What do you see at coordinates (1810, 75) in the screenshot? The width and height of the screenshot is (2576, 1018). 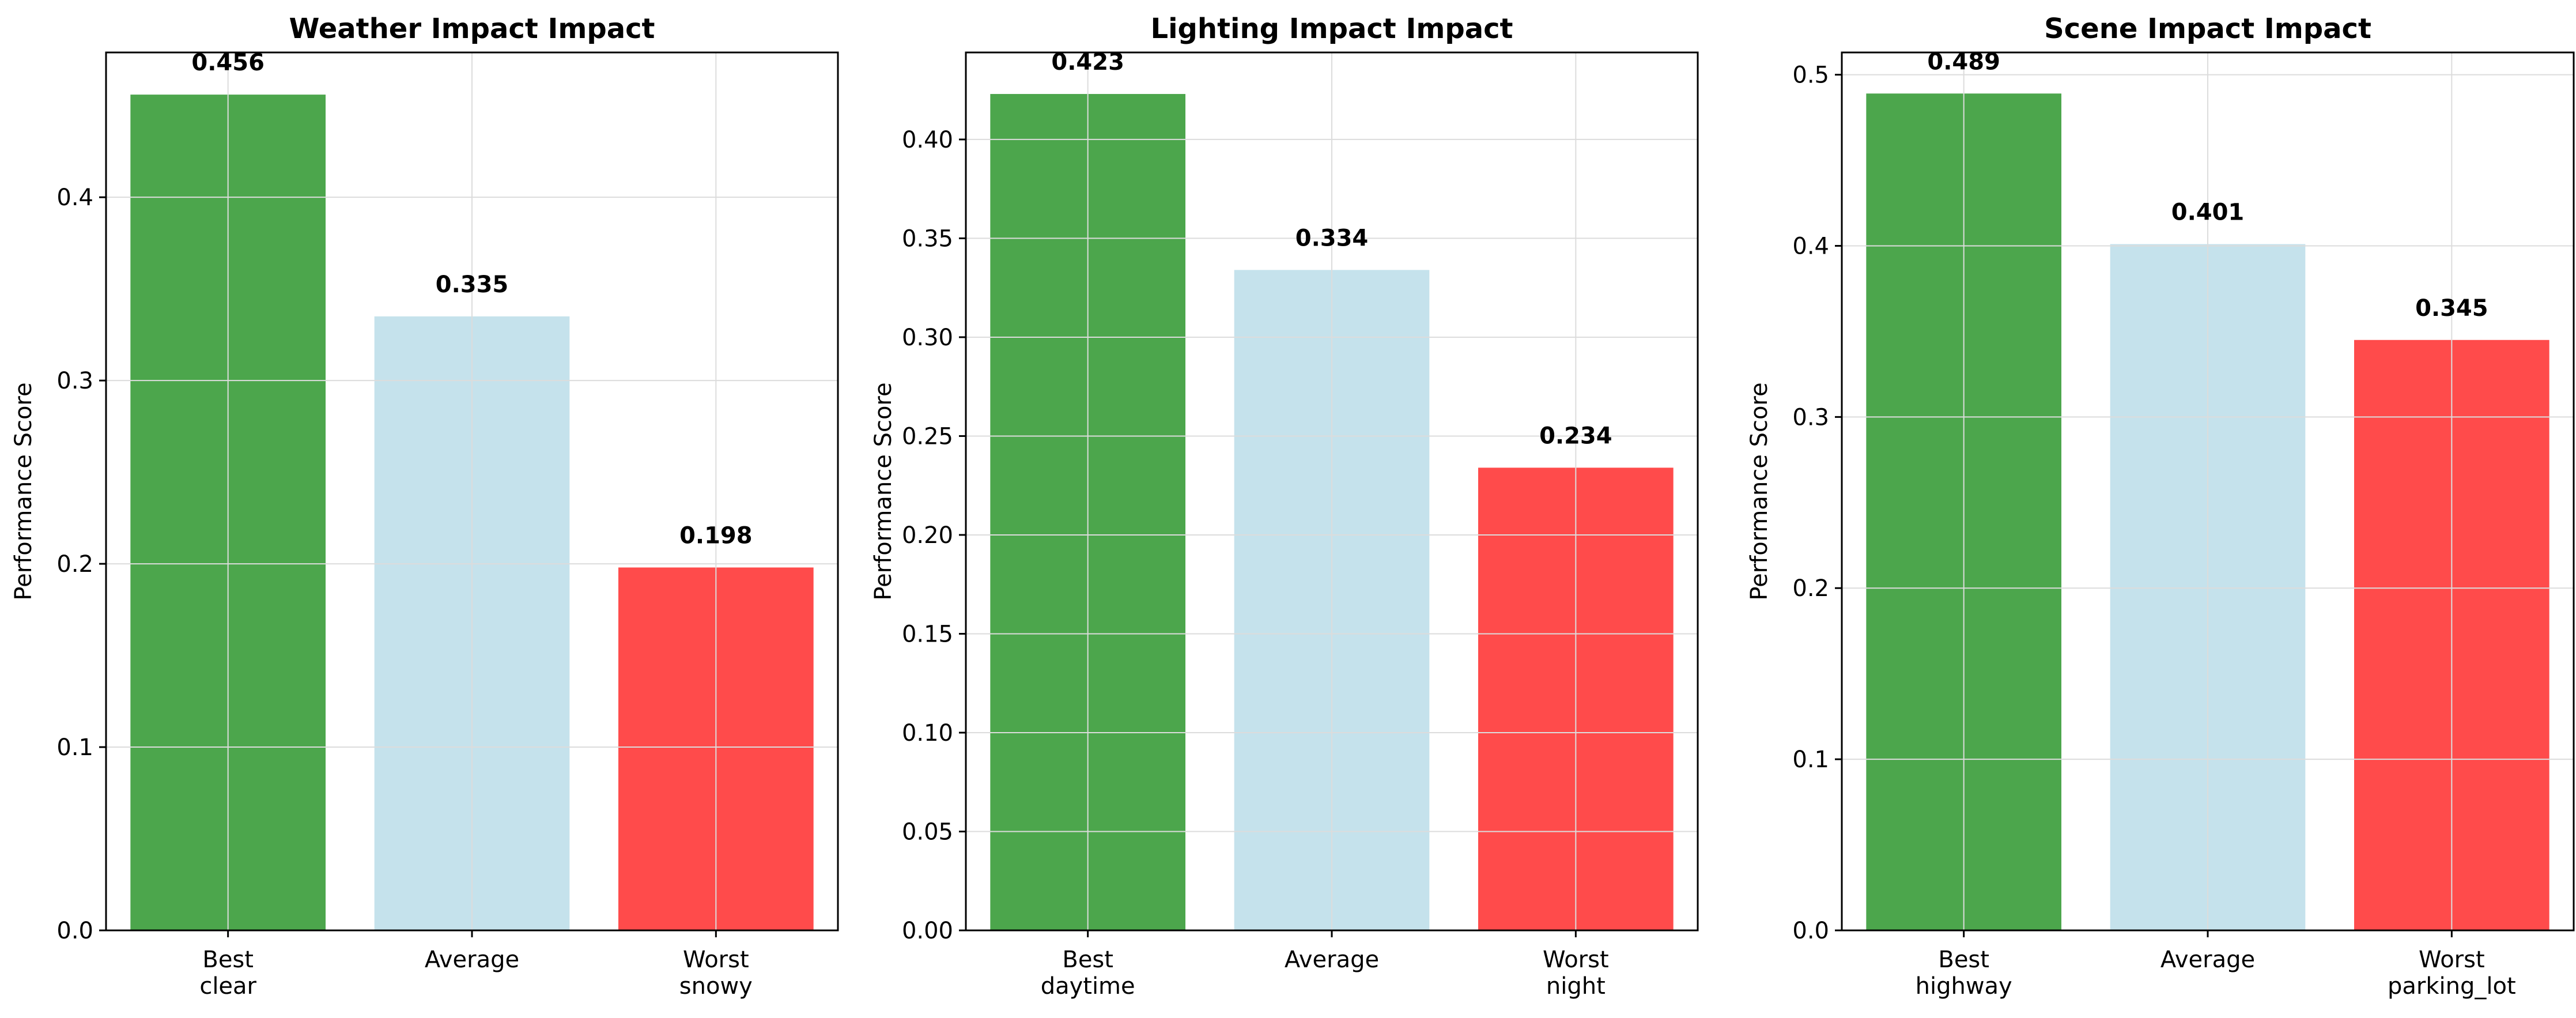 I see `ytick-label: 0.5` at bounding box center [1810, 75].